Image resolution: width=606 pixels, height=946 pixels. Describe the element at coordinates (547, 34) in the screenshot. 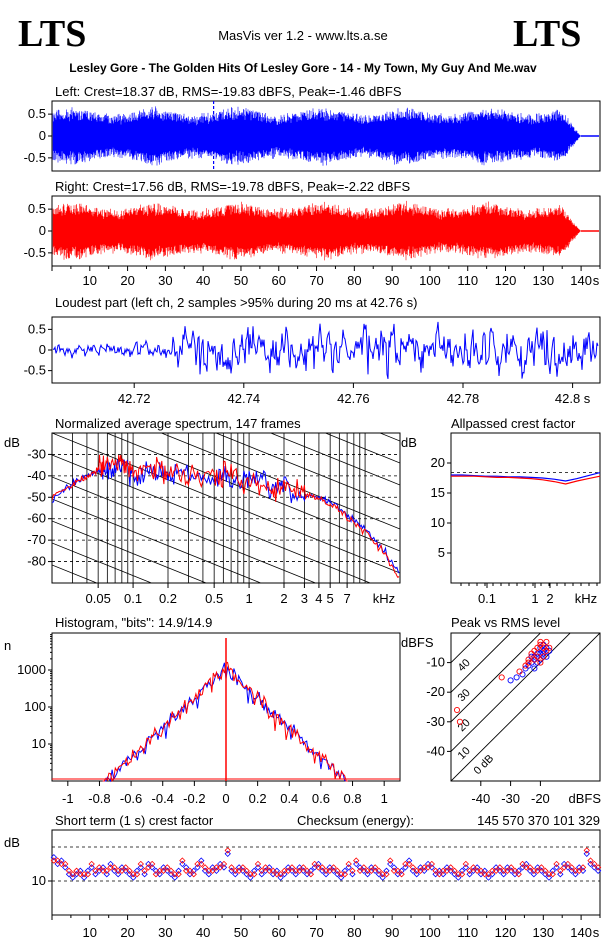

I see `logo-right: LTS` at that location.